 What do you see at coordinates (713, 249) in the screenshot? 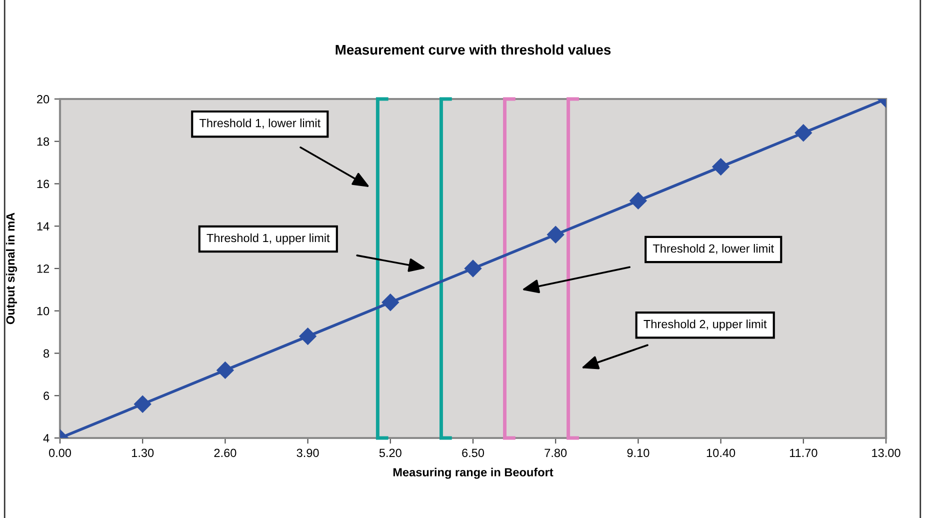
I see `annotation: Threshold 2, lower limit` at bounding box center [713, 249].